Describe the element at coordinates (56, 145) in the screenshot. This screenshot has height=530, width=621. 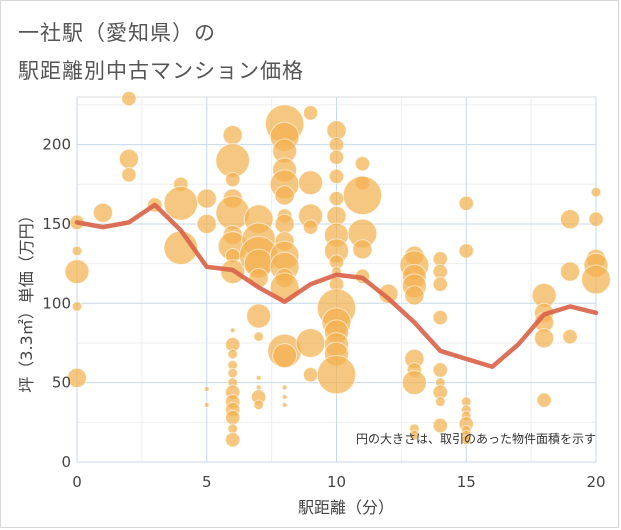
I see `y-tick-label: 200` at that location.